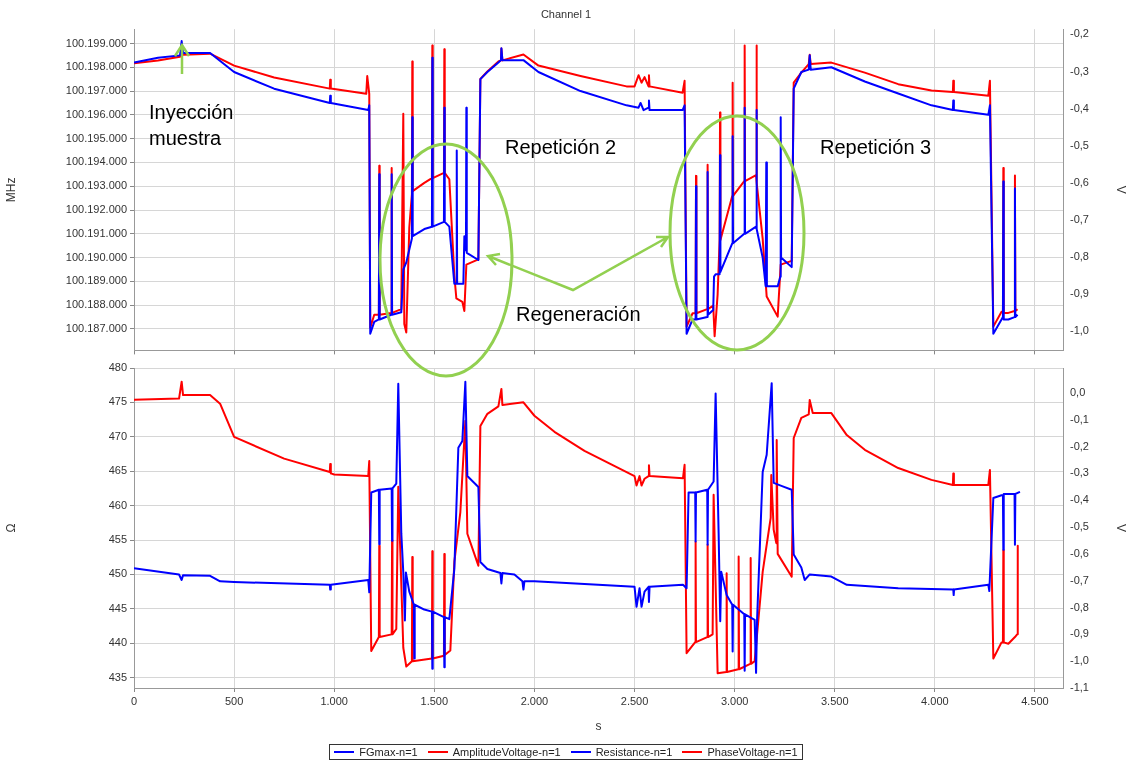 The image size is (1132, 769). I want to click on x-tick-label: 2.000, so click(534, 700).